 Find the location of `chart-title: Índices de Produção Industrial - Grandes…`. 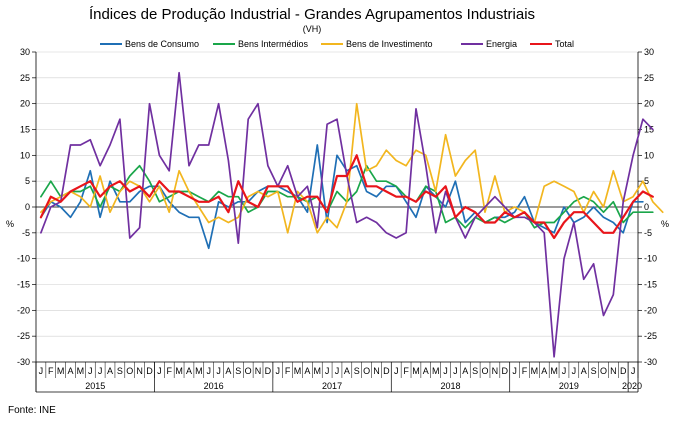

chart-title: Índices de Produção Industrial - Grandes… is located at coordinates (312, 14).